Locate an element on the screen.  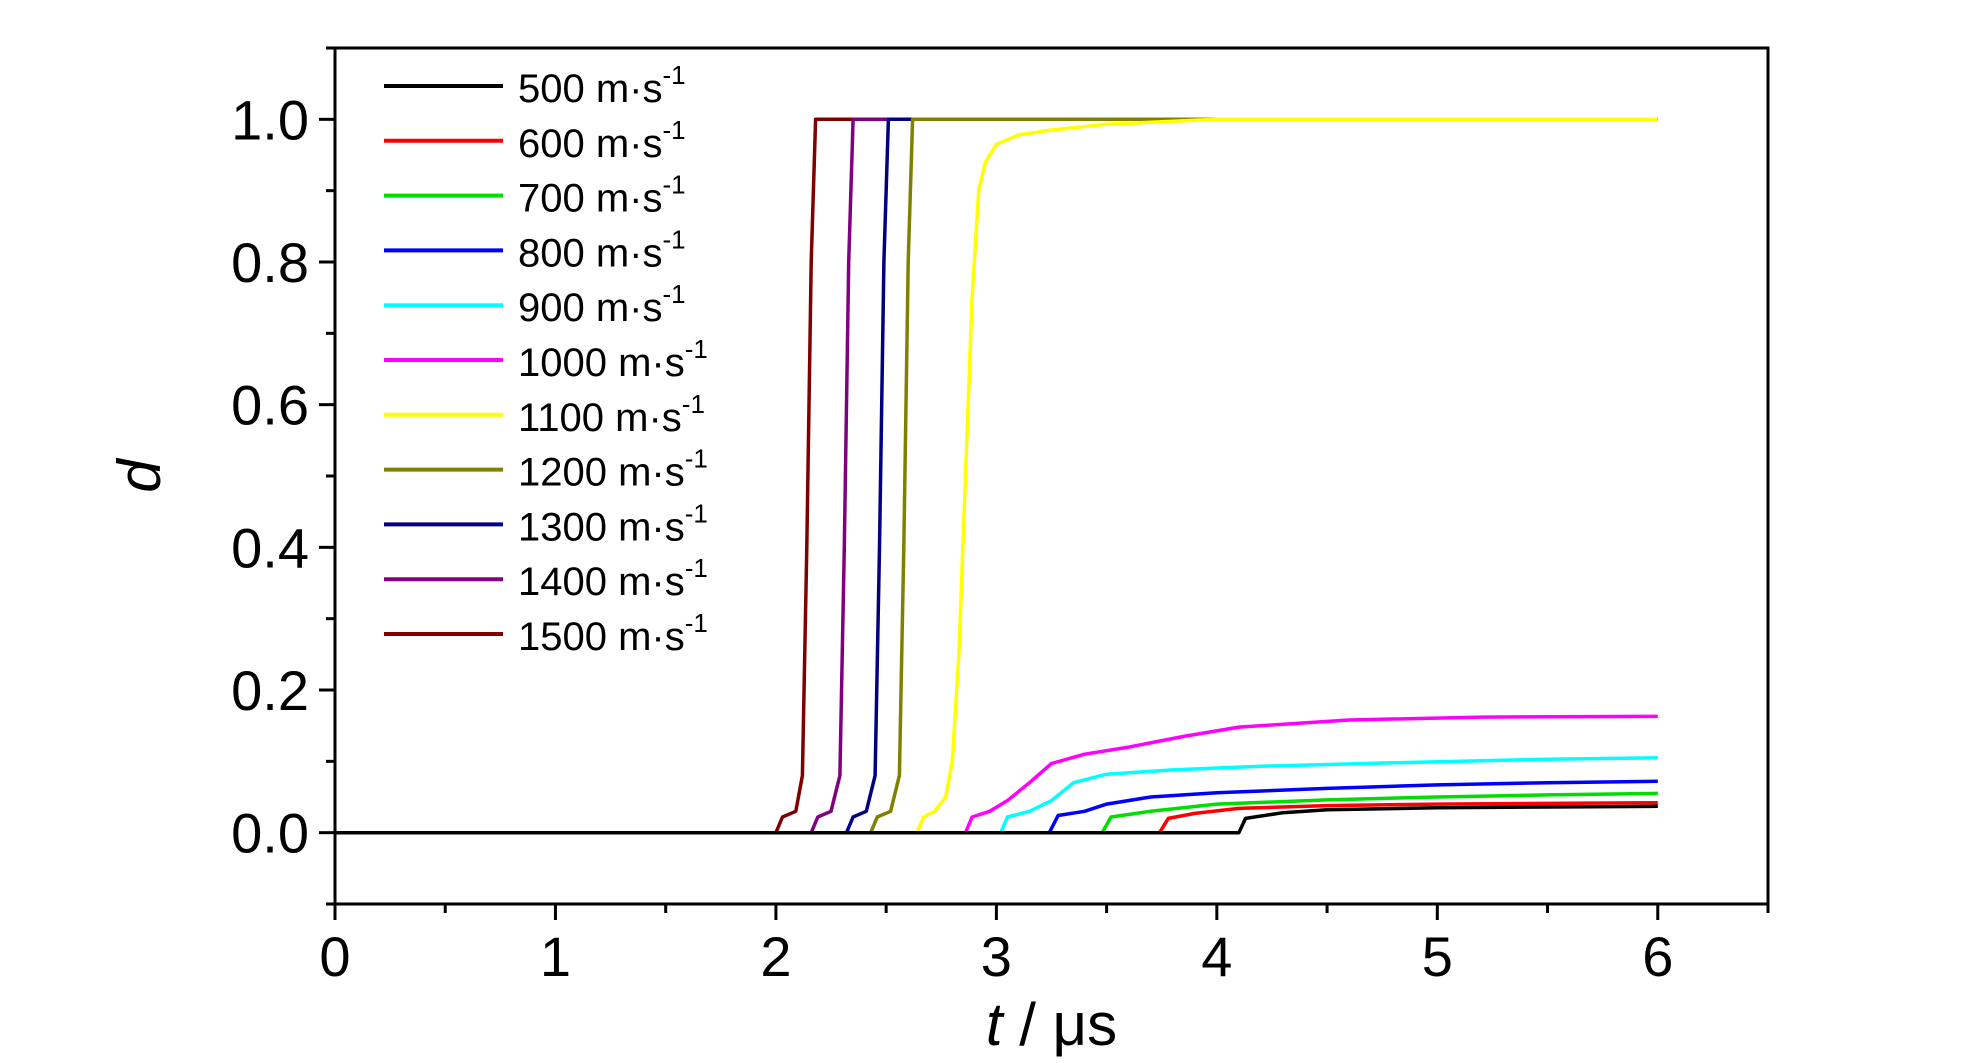
legend-label: 700 m·s-1 is located at coordinates (602, 195).